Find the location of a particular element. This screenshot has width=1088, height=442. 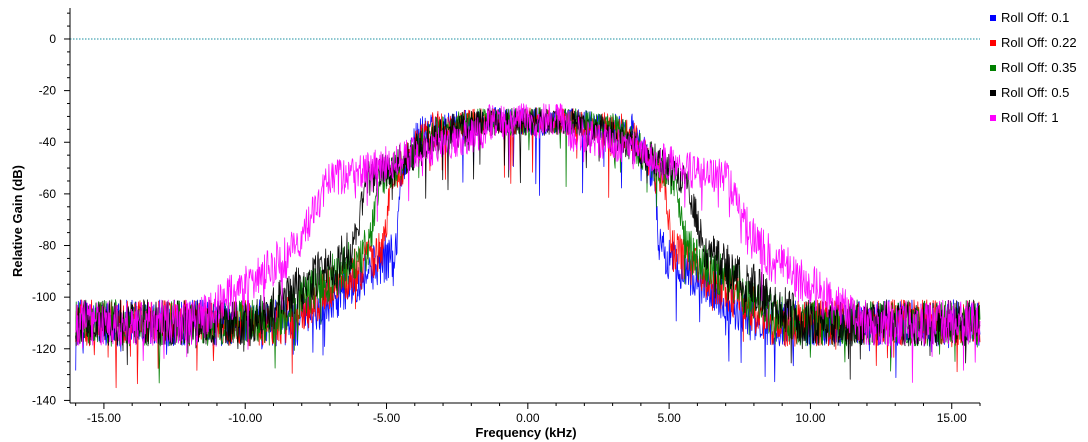

y-tick-label: -40 is located at coordinates (48, 142).